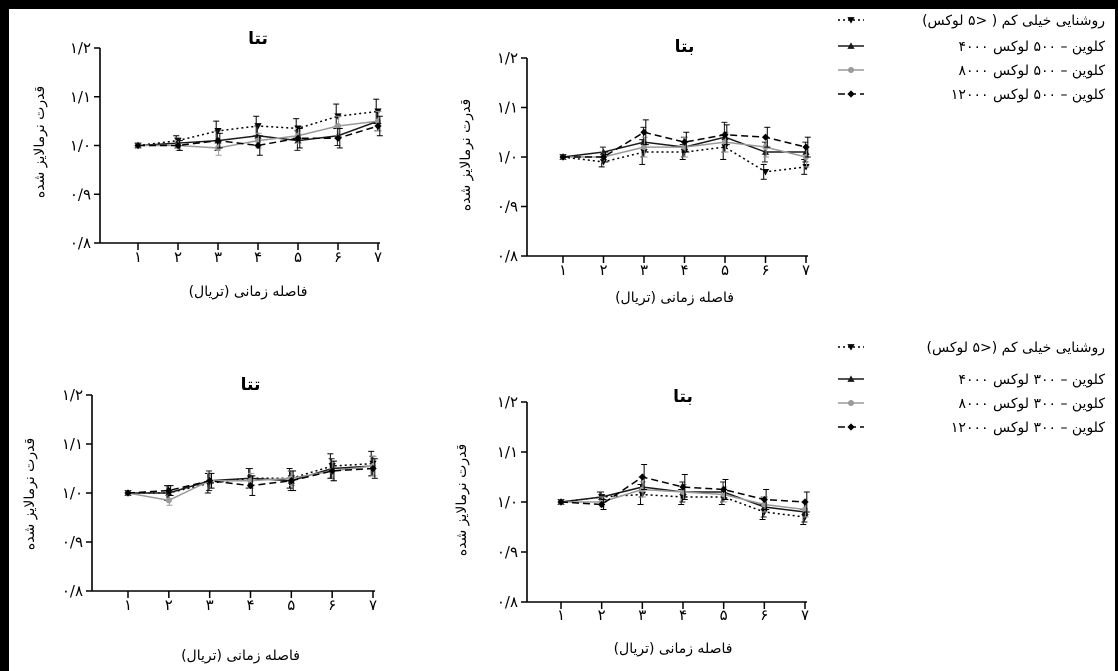  I want to click on legend-entry: روشنایی خیلی کم ( <۵ لوکس), so click(971, 21).